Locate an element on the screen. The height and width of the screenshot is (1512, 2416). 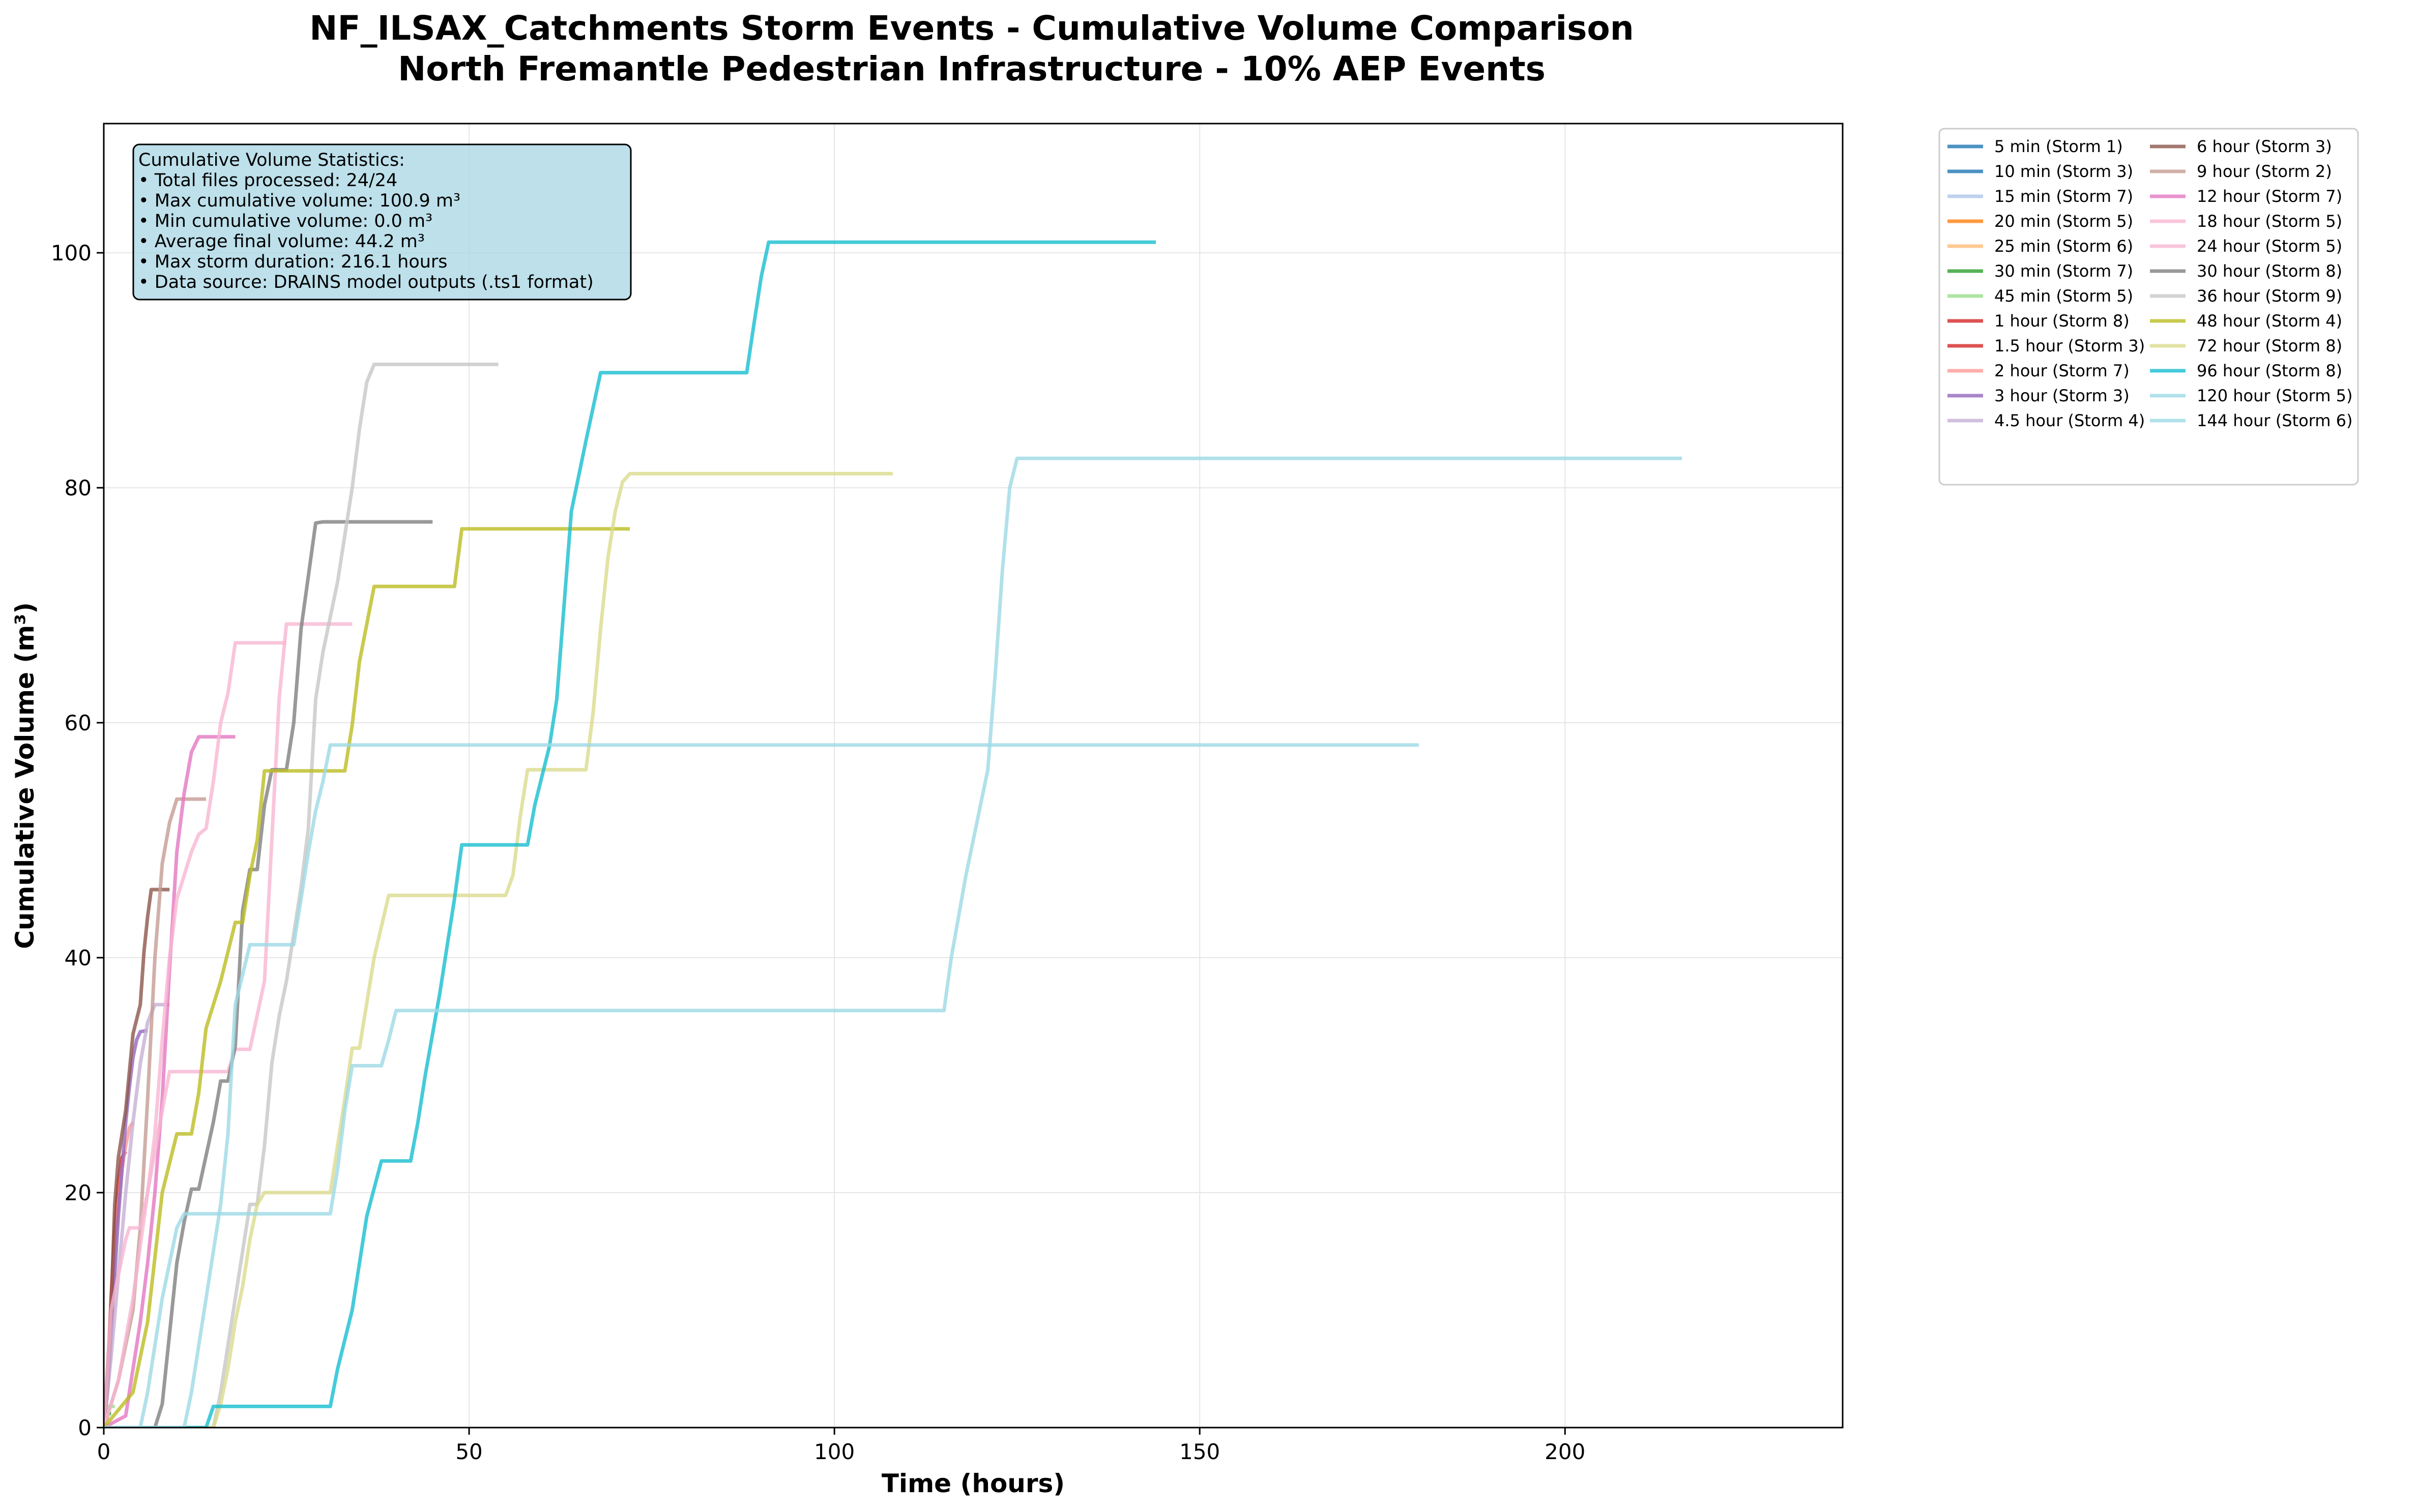
y-tick-label: 60 is located at coordinates (78, 722).